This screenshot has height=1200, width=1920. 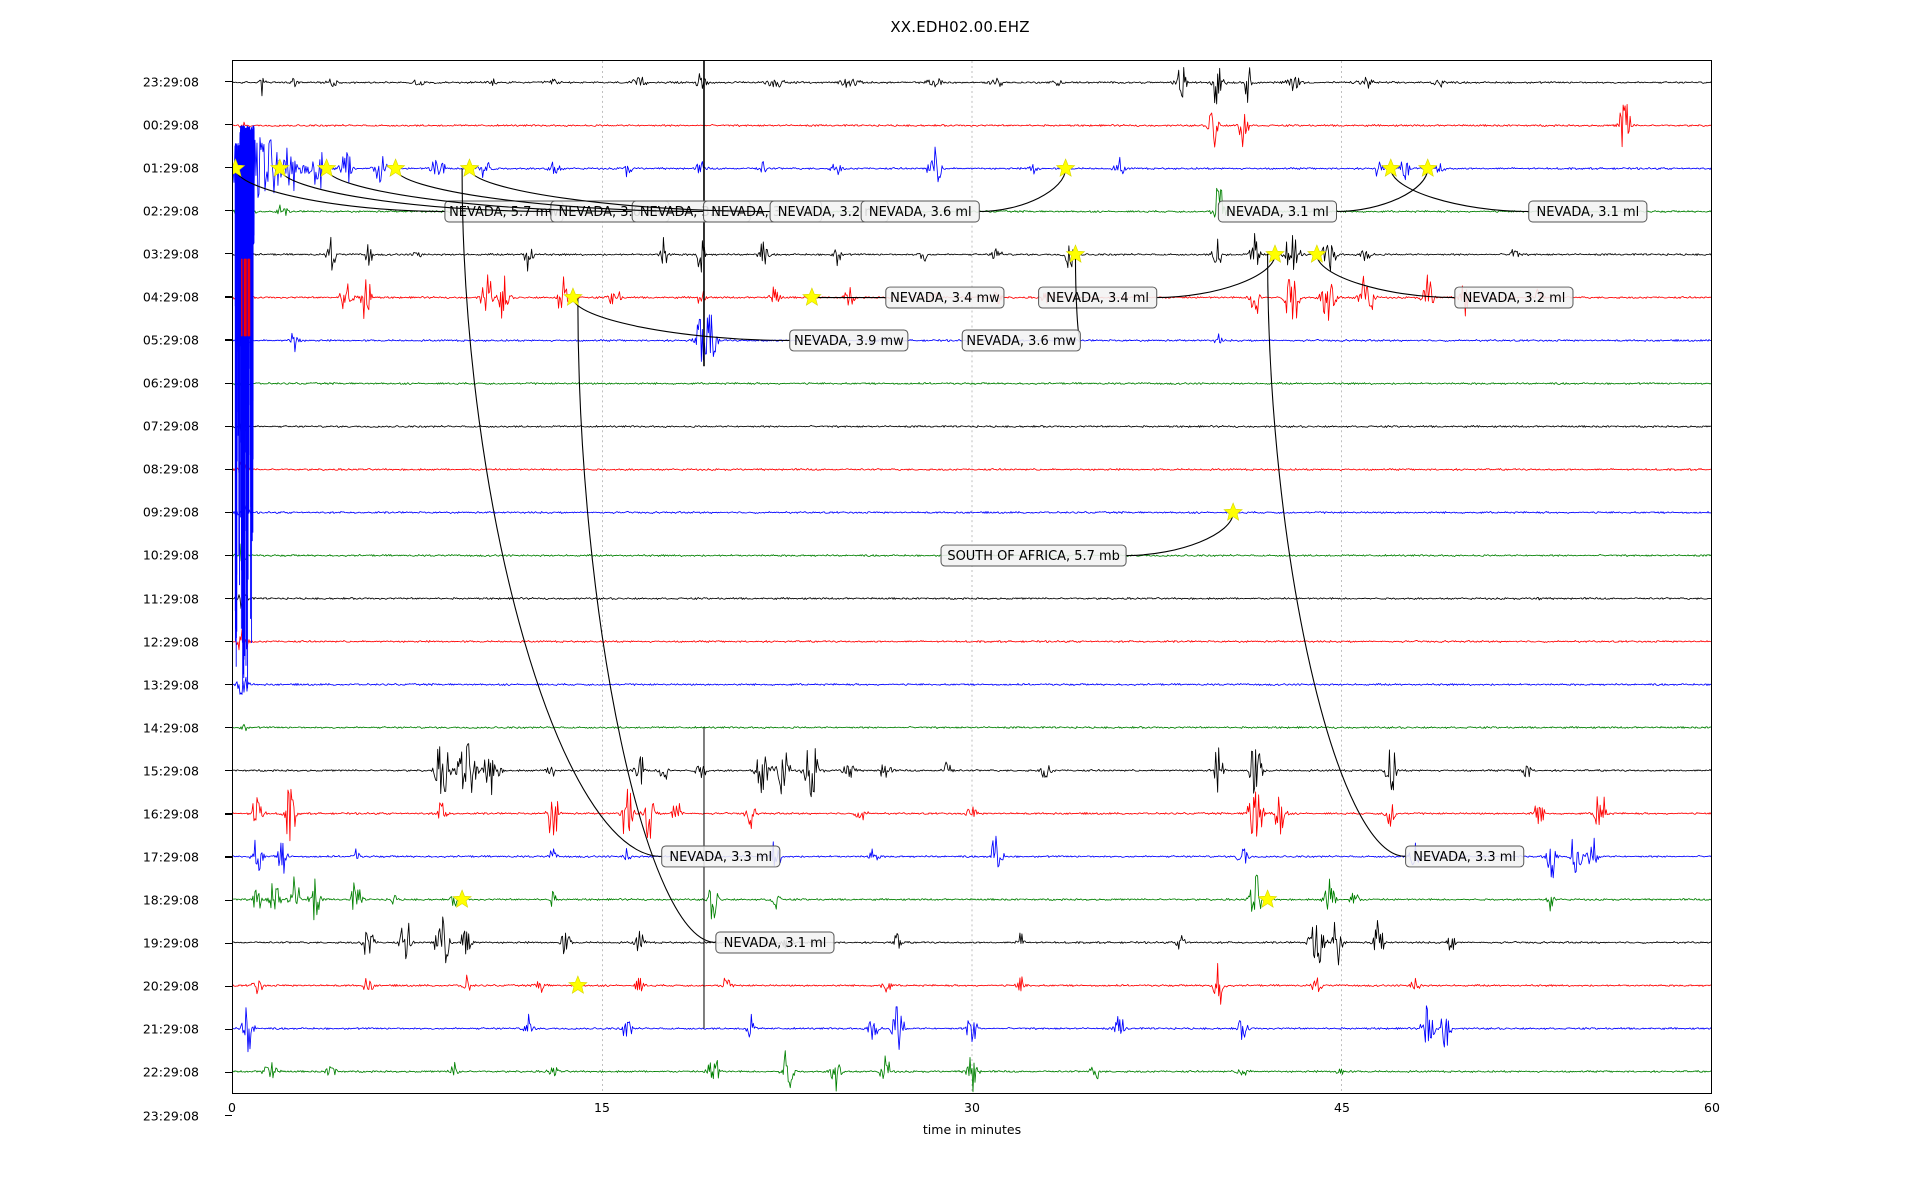 I want to click on annotation-text: SOUTH OF AFRICA, 5.7 mb, so click(x=1033, y=556).